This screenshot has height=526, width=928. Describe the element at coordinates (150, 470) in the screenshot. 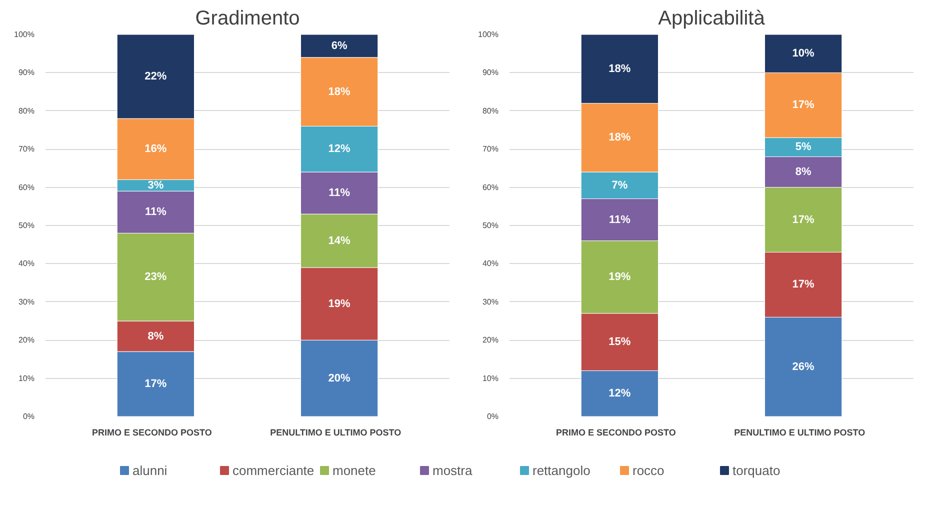

I see `legend-label: alunni` at that location.